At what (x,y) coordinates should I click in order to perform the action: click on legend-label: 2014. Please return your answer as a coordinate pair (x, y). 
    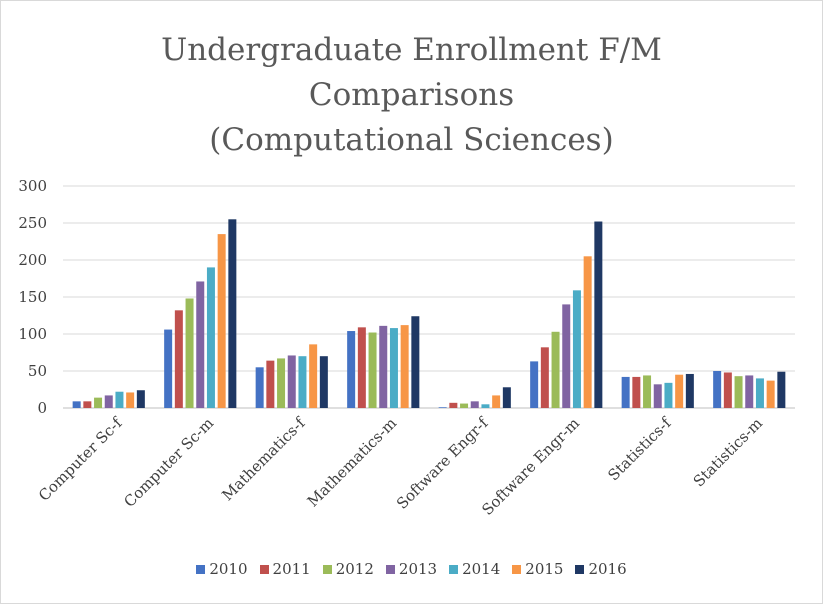
    Looking at the image, I should click on (481, 569).